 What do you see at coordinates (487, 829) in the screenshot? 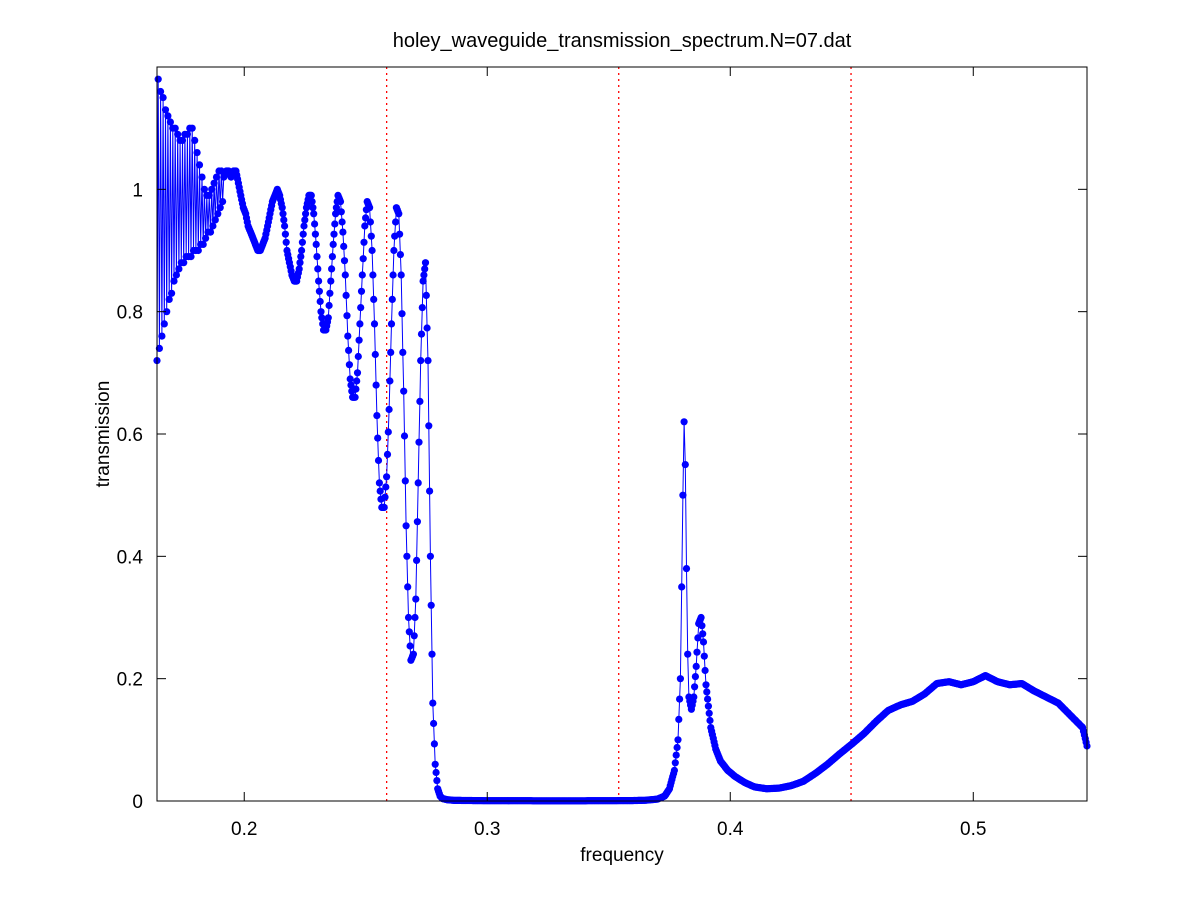
I see `x-tick-label: 0.3` at bounding box center [487, 829].